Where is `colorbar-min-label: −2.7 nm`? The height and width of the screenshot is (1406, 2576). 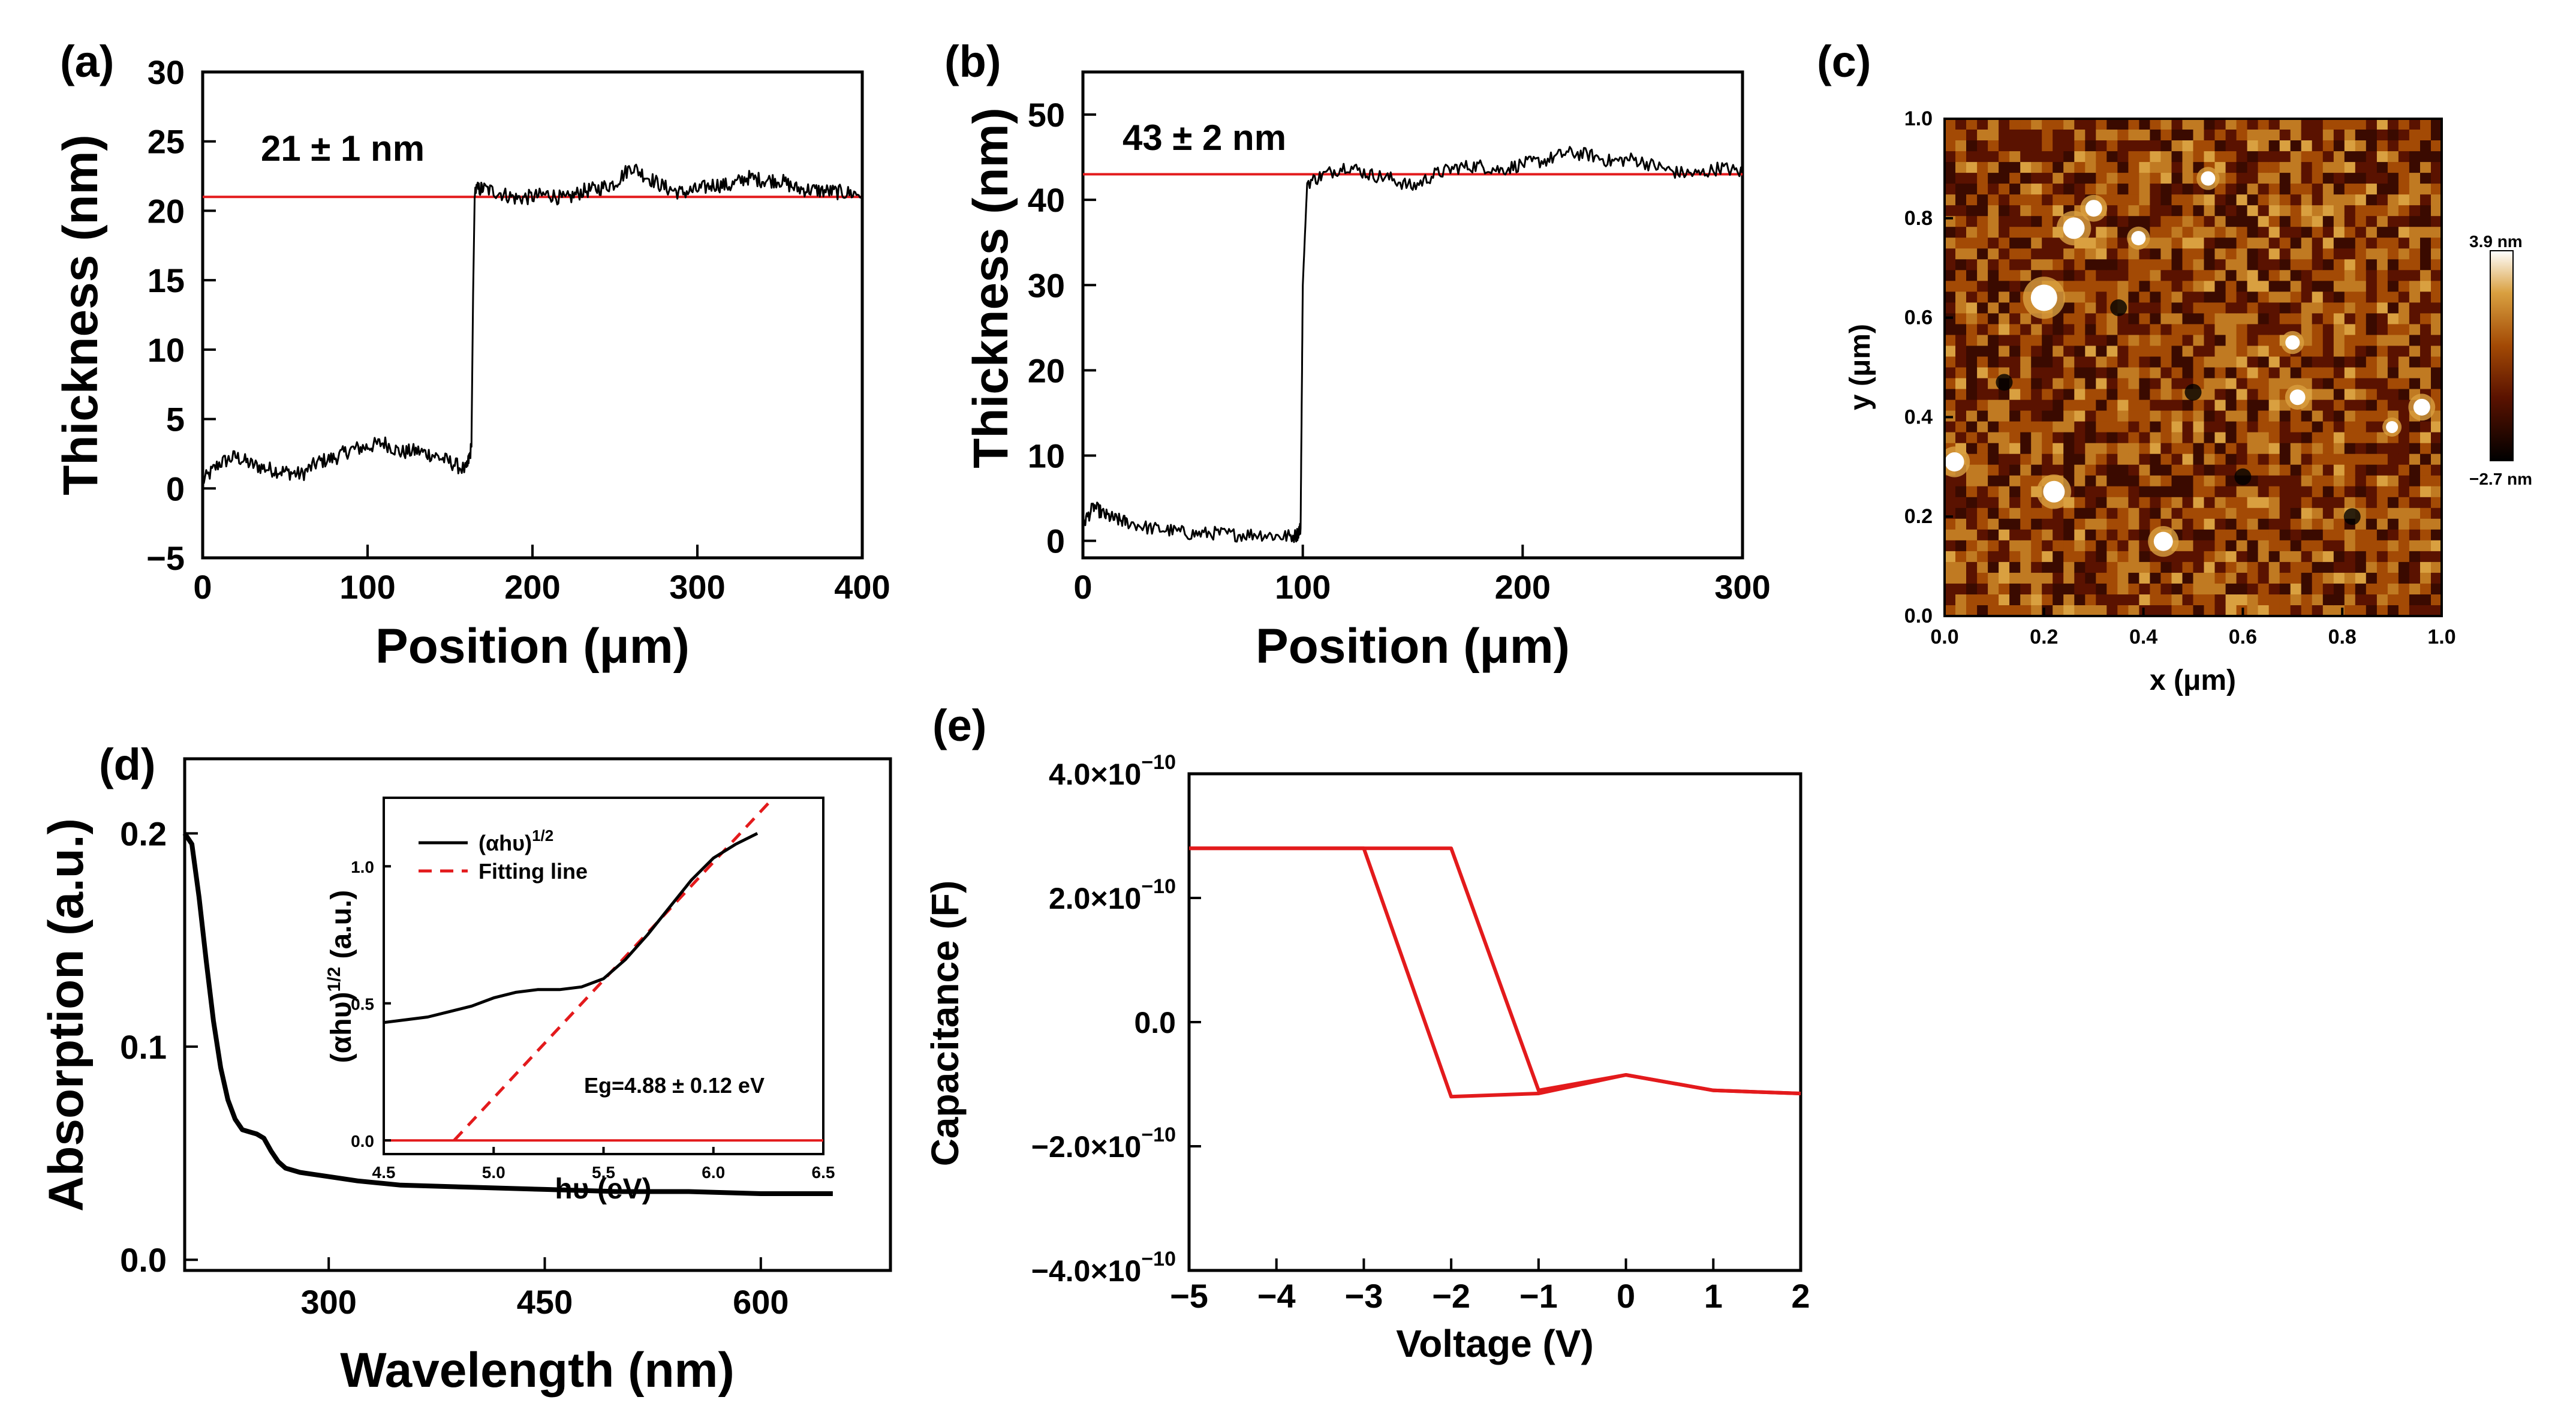 colorbar-min-label: −2.7 nm is located at coordinates (2500, 479).